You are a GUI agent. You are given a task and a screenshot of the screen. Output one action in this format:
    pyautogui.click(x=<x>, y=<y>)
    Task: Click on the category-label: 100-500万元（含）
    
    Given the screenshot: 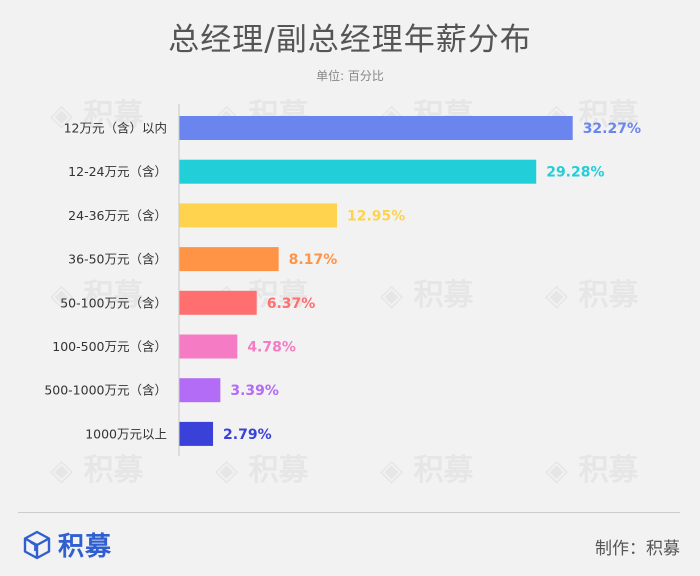 What is the action you would take?
    pyautogui.click(x=109, y=346)
    